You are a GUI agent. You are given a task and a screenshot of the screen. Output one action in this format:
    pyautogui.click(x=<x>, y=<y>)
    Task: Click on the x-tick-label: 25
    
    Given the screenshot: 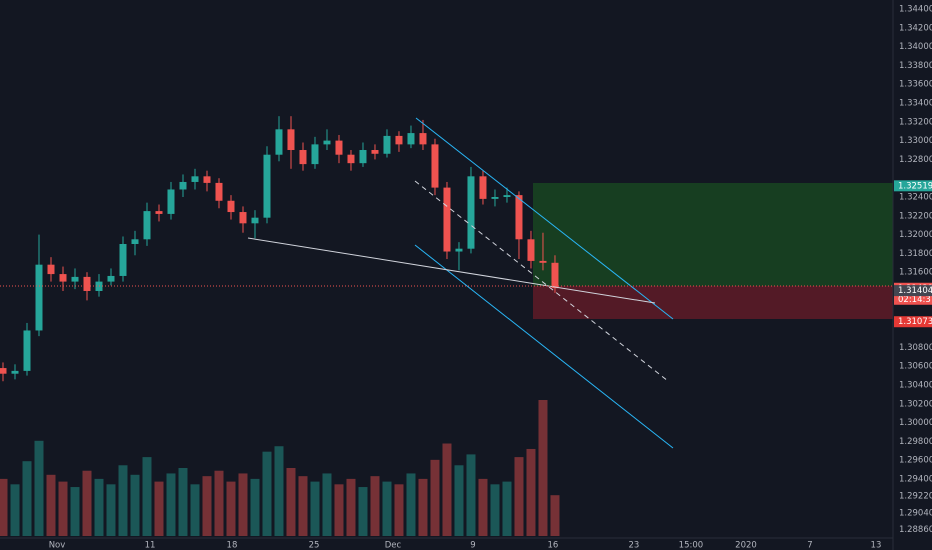 What is the action you would take?
    pyautogui.click(x=314, y=545)
    